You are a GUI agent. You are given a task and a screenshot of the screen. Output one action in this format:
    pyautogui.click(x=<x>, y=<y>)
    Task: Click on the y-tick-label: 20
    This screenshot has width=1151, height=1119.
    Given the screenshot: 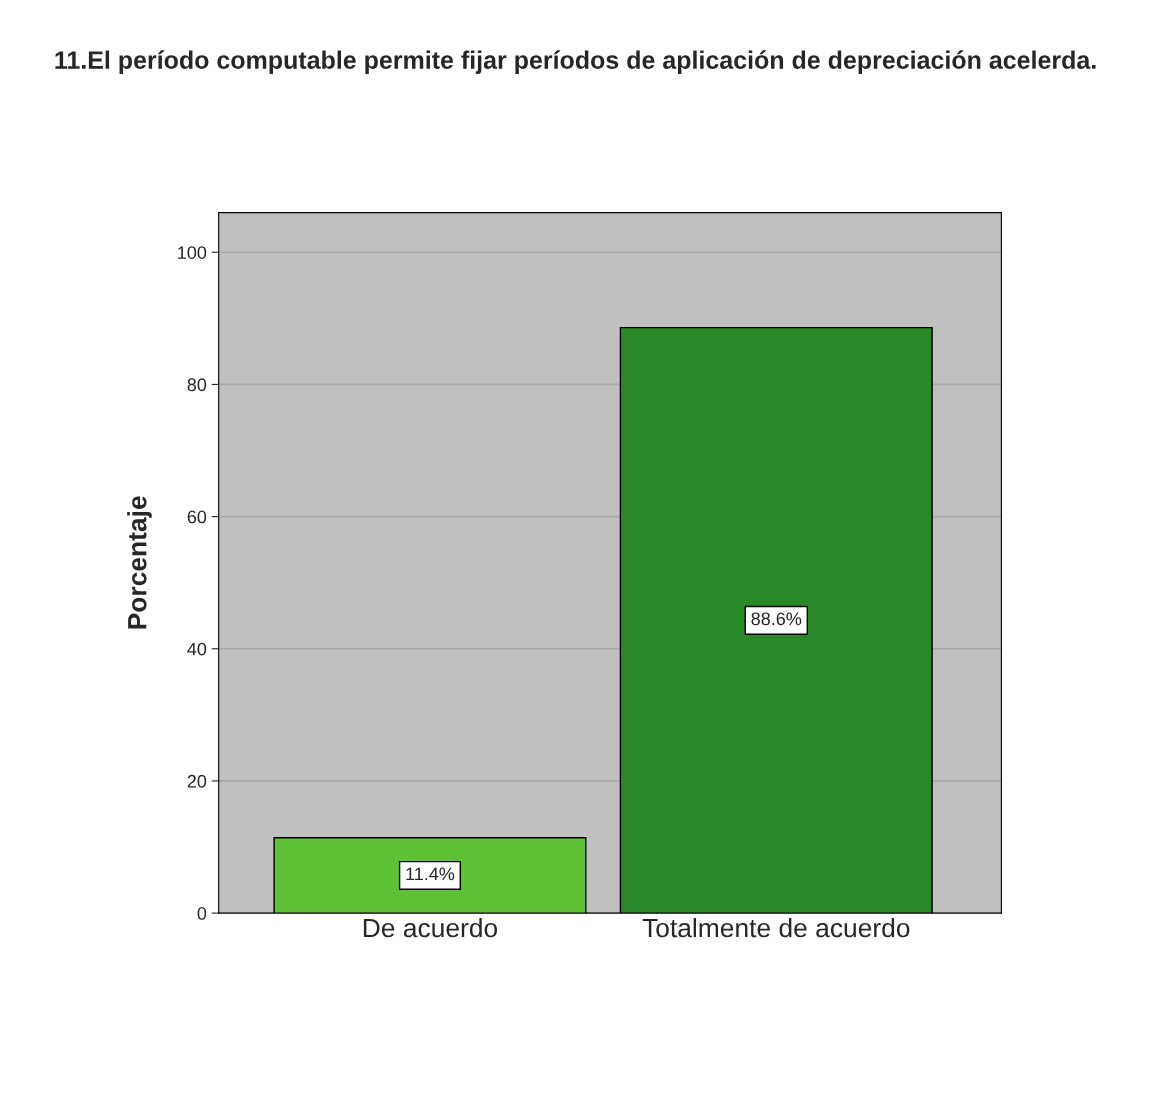 What is the action you would take?
    pyautogui.click(x=197, y=781)
    